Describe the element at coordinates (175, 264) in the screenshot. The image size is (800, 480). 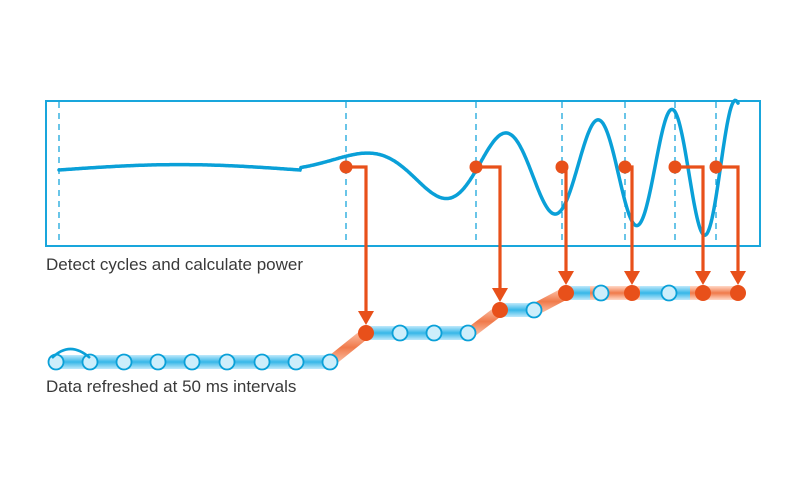
I see `detect-cycles-caption: Detect cycles and calculate power` at that location.